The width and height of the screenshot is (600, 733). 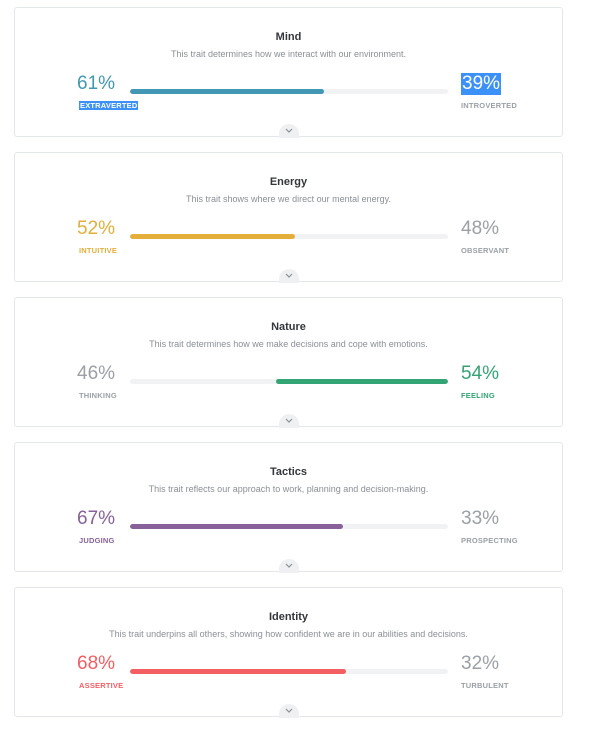 What do you see at coordinates (485, 685) in the screenshot?
I see `right-label: TURBULENT` at bounding box center [485, 685].